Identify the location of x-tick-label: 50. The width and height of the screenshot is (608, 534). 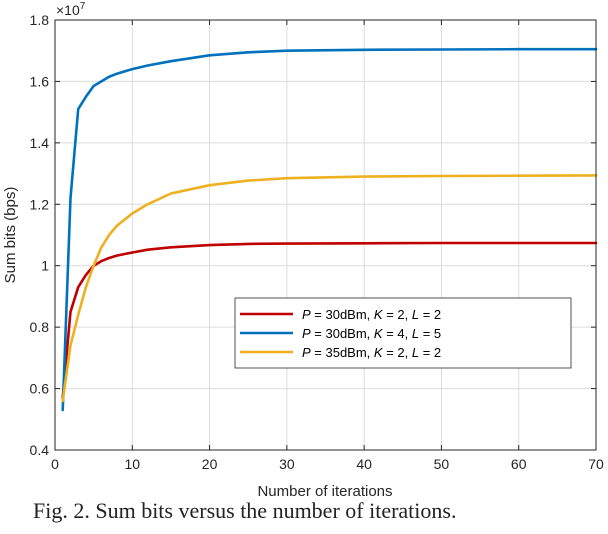
(442, 464).